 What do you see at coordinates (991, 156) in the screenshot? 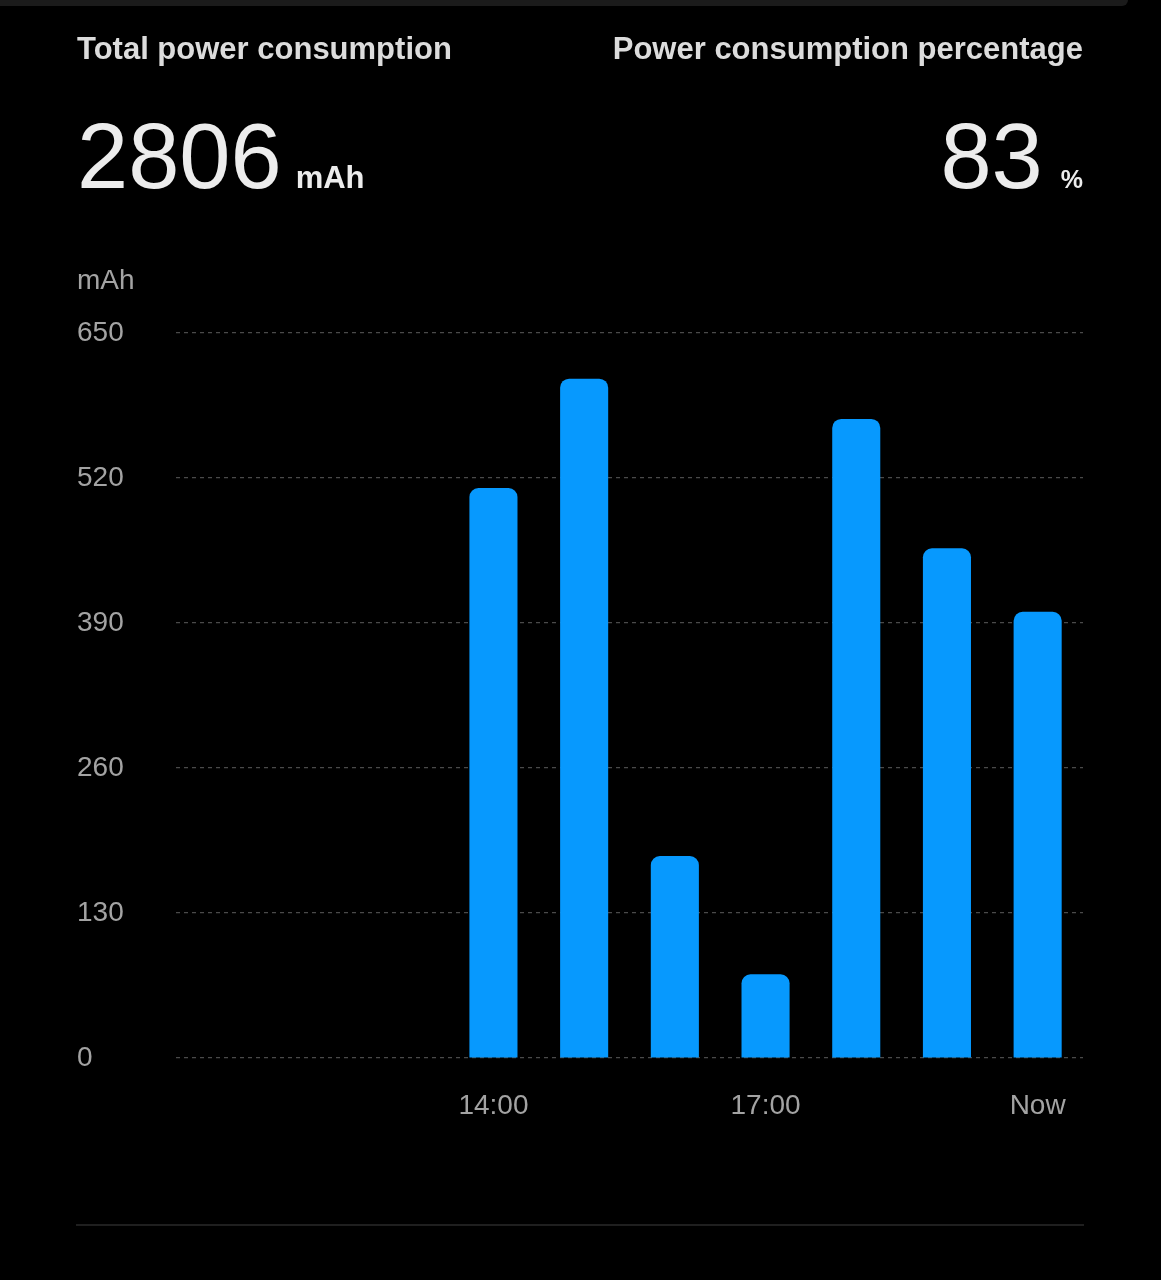
I see `text: 83` at bounding box center [991, 156].